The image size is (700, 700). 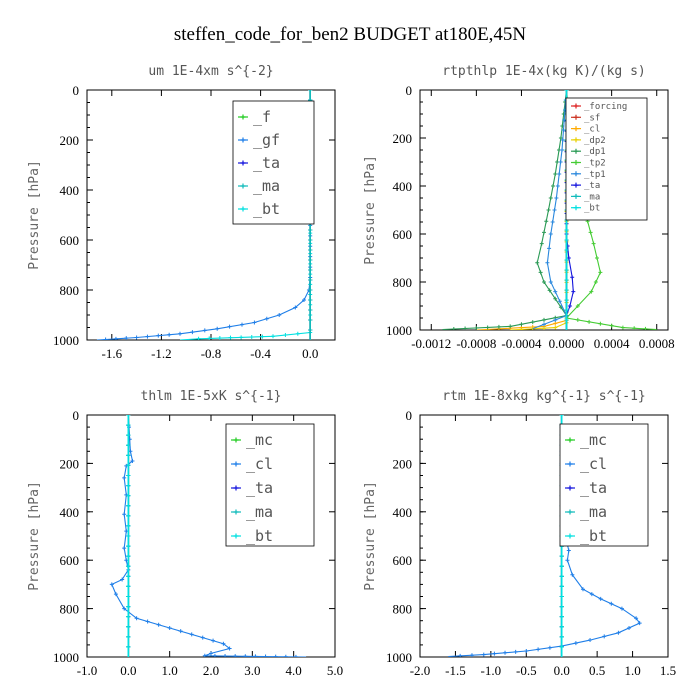 What do you see at coordinates (128, 532) in the screenshot?
I see `series-markers-bt` at bounding box center [128, 532].